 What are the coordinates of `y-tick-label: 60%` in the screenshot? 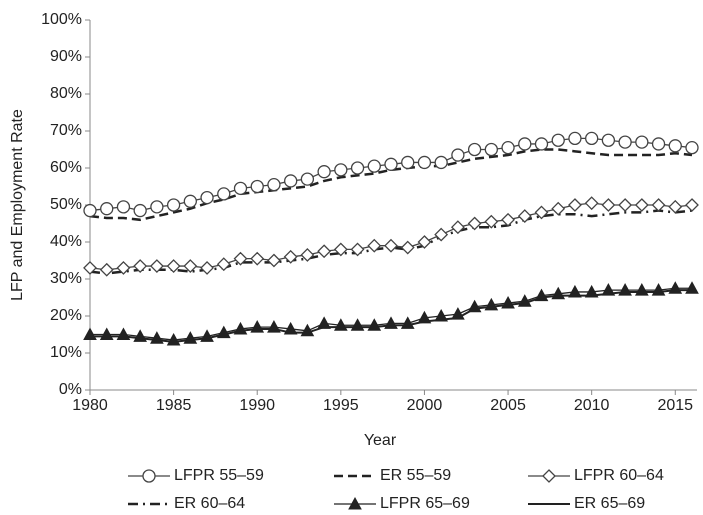 It's located at (66, 167).